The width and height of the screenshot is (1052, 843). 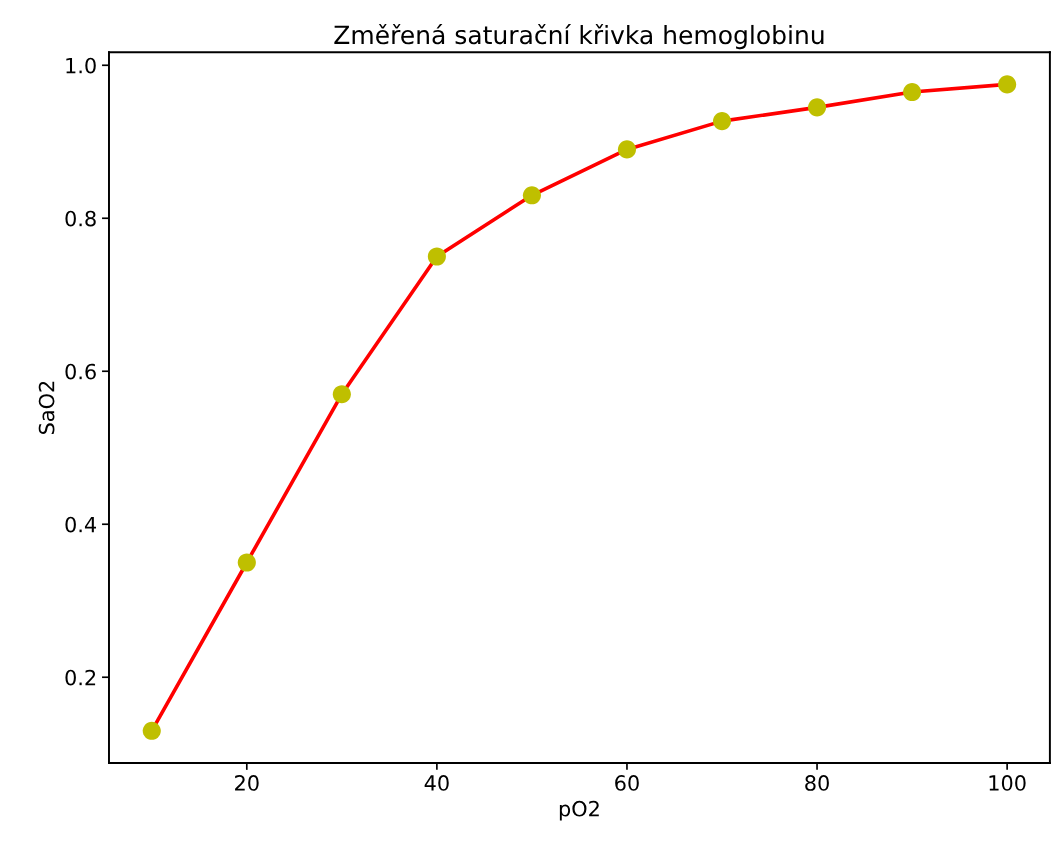 I want to click on y-tick-label: 0.6, so click(x=80, y=371).